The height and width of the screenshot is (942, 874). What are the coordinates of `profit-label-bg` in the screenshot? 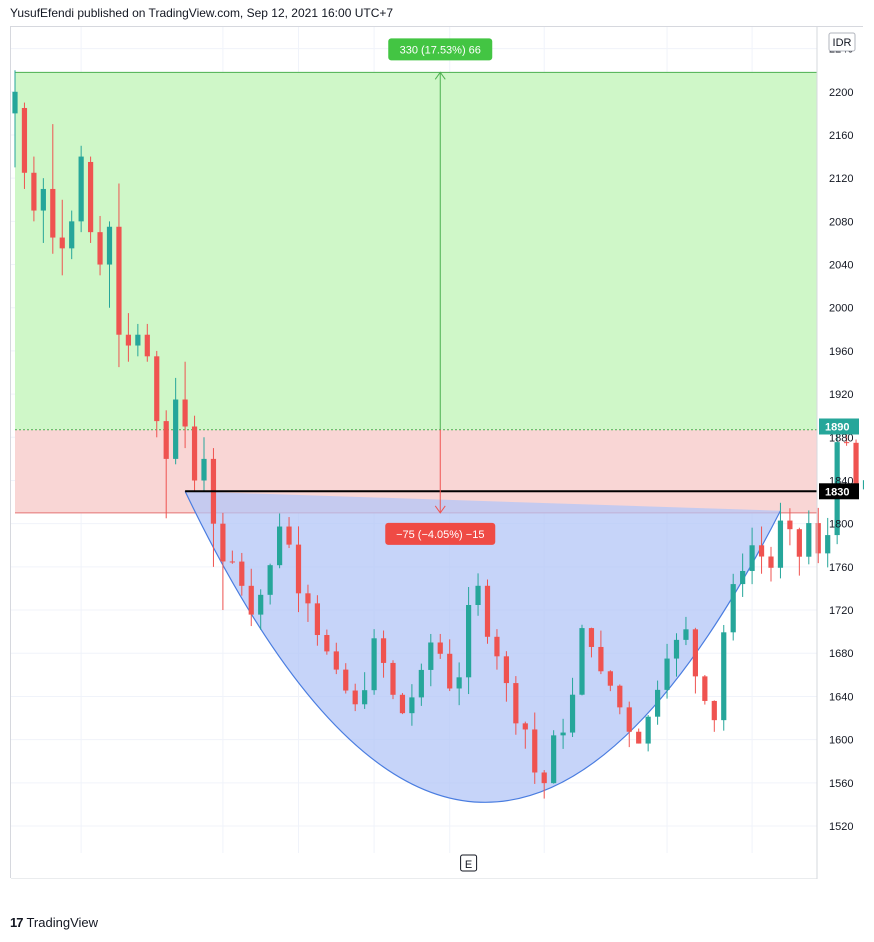 It's located at (440, 49).